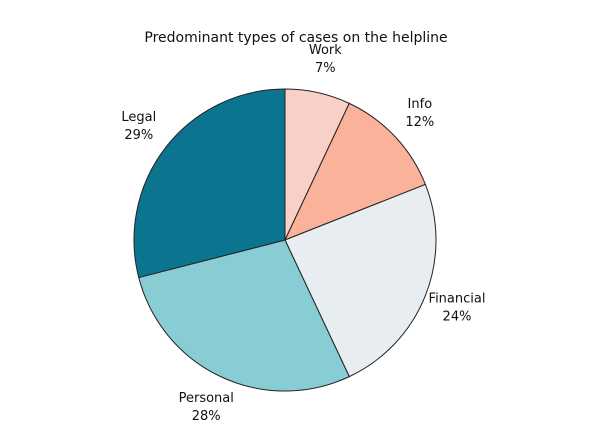 Image resolution: width=592 pixels, height=444 pixels. I want to click on slice-value-label: 24%, so click(457, 317).